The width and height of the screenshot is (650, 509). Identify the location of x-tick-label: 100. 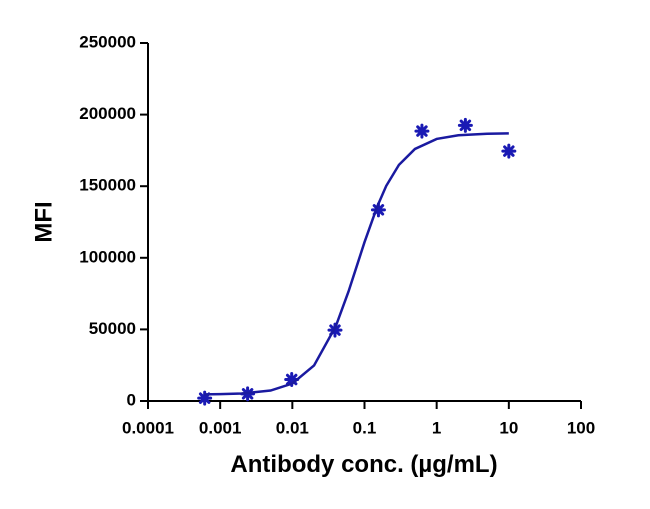
(581, 427).